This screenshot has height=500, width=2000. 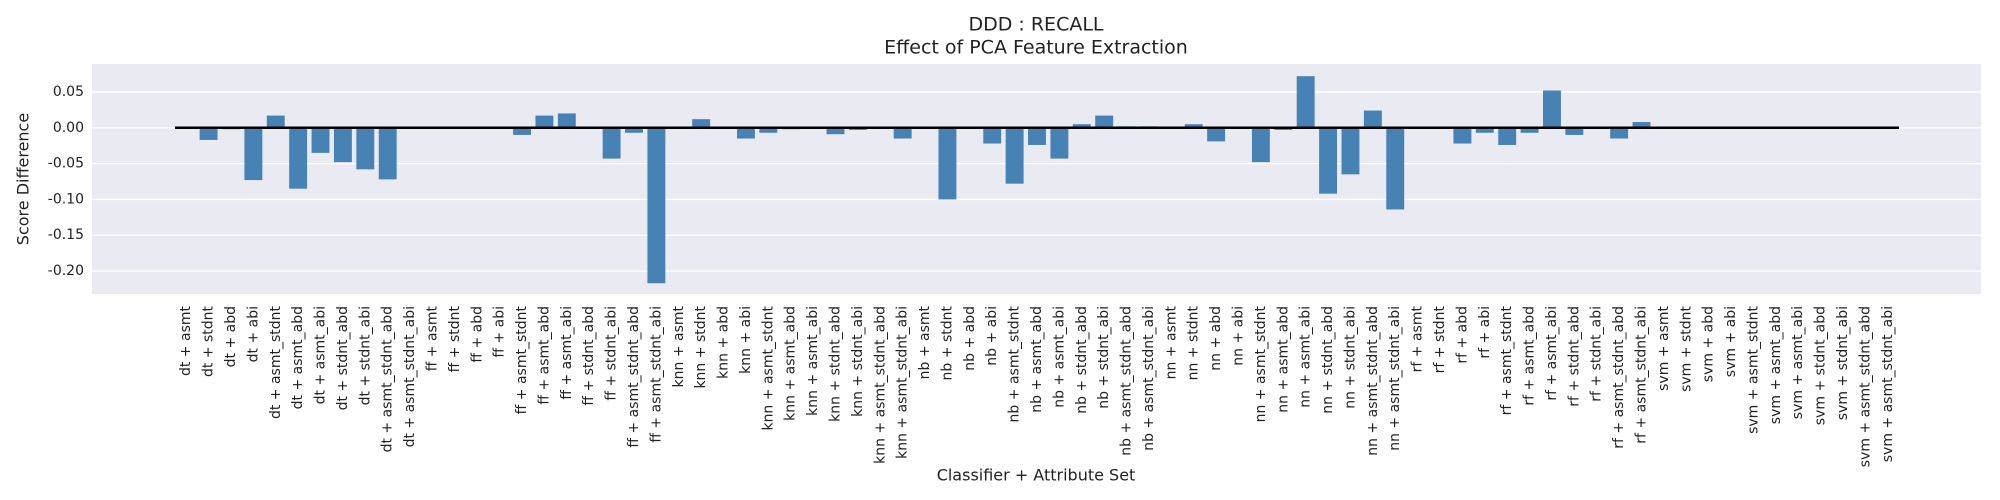 What do you see at coordinates (1709, 344) in the screenshot?
I see `x-tick-label: svm + abd` at bounding box center [1709, 344].